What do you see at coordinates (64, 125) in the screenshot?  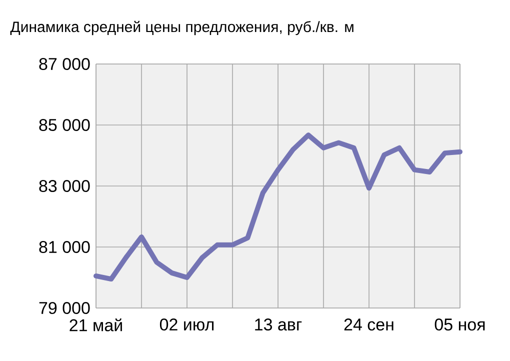 I see `y-tick-label: 85 000` at bounding box center [64, 125].